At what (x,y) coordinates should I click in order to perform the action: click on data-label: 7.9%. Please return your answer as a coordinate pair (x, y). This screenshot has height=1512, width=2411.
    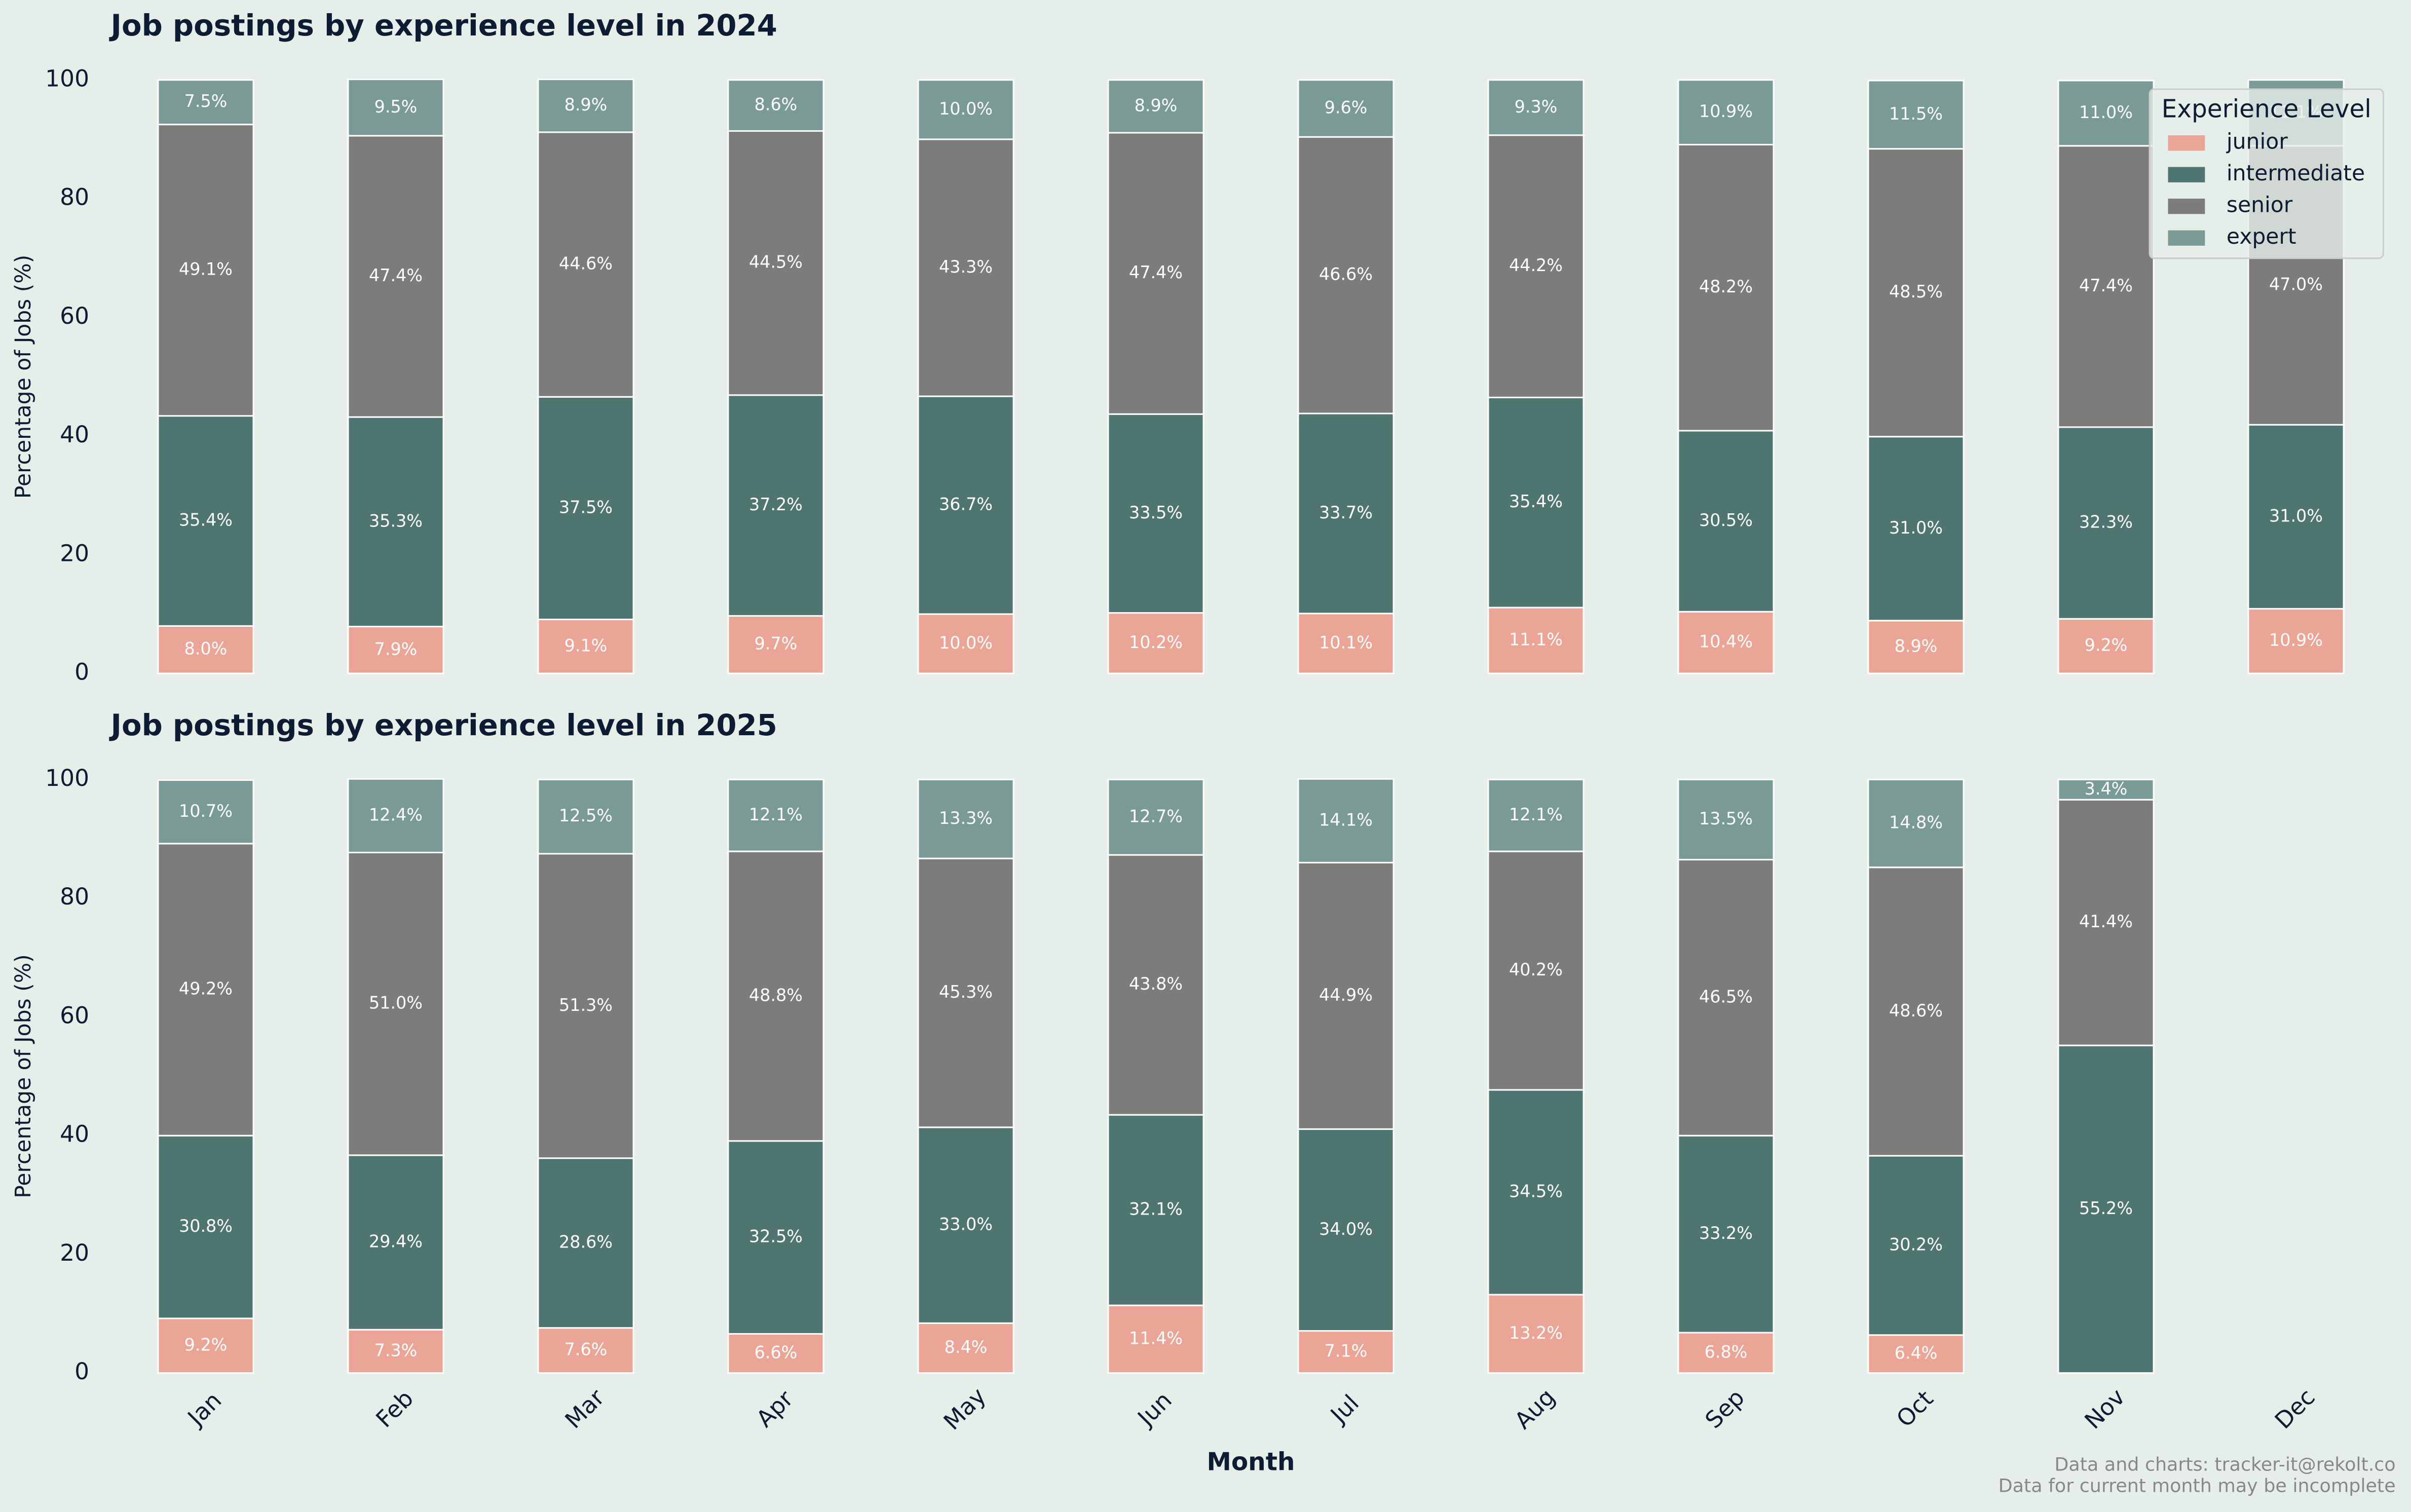
    Looking at the image, I should click on (396, 649).